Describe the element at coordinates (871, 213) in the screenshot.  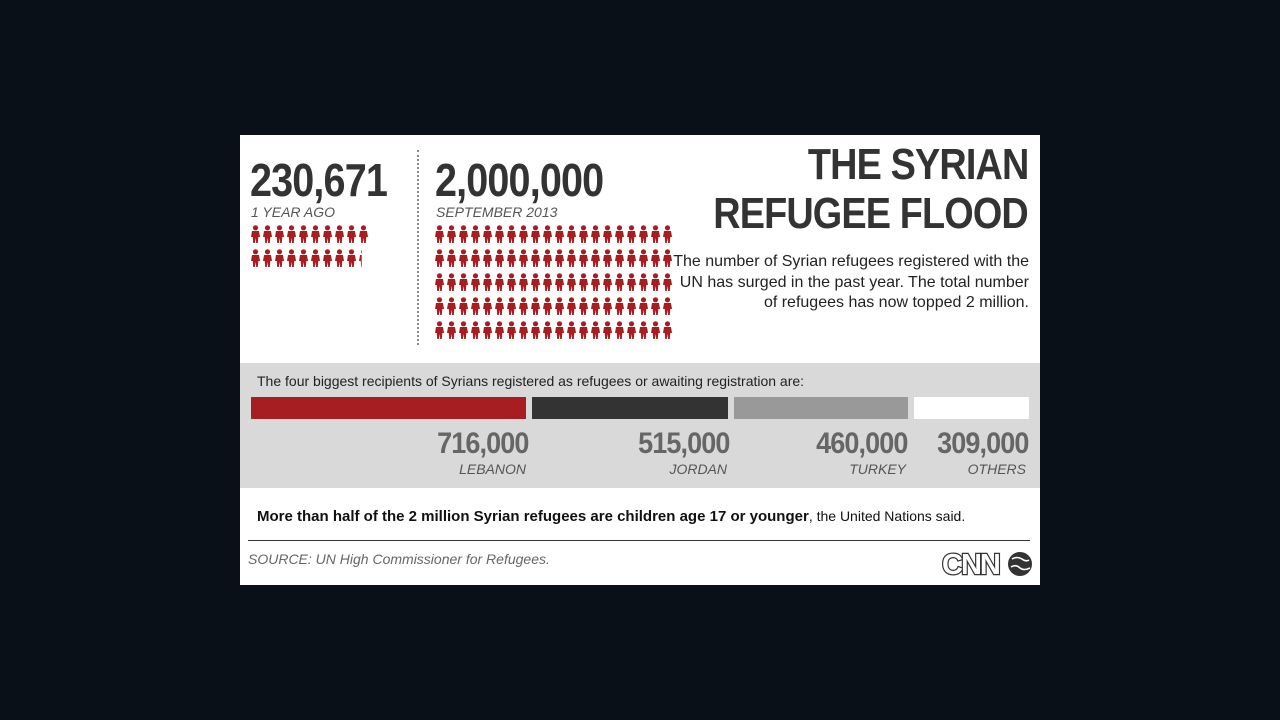
I see `title-line-2: REFUGEE FLOOD` at that location.